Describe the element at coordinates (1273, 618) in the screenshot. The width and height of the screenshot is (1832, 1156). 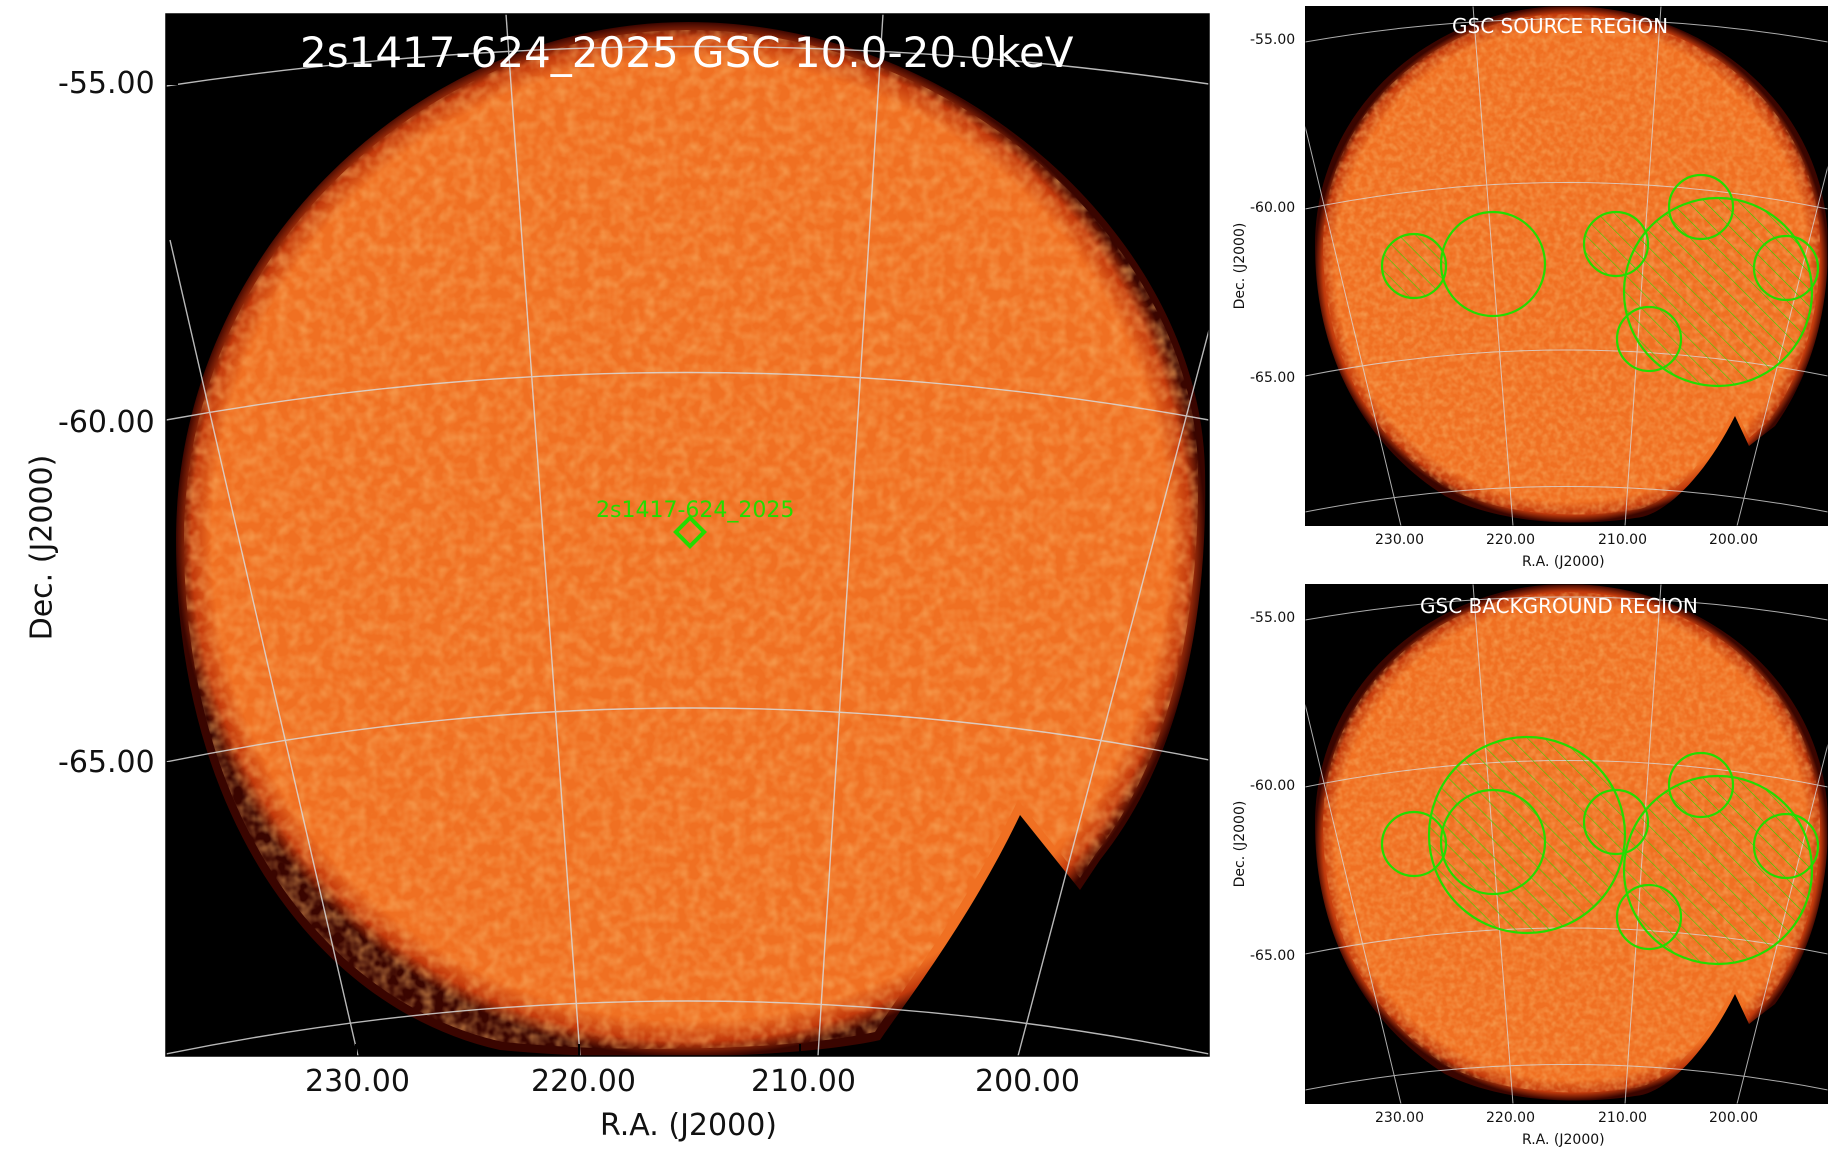
I see `background-dec-tick-label: -55.00` at that location.